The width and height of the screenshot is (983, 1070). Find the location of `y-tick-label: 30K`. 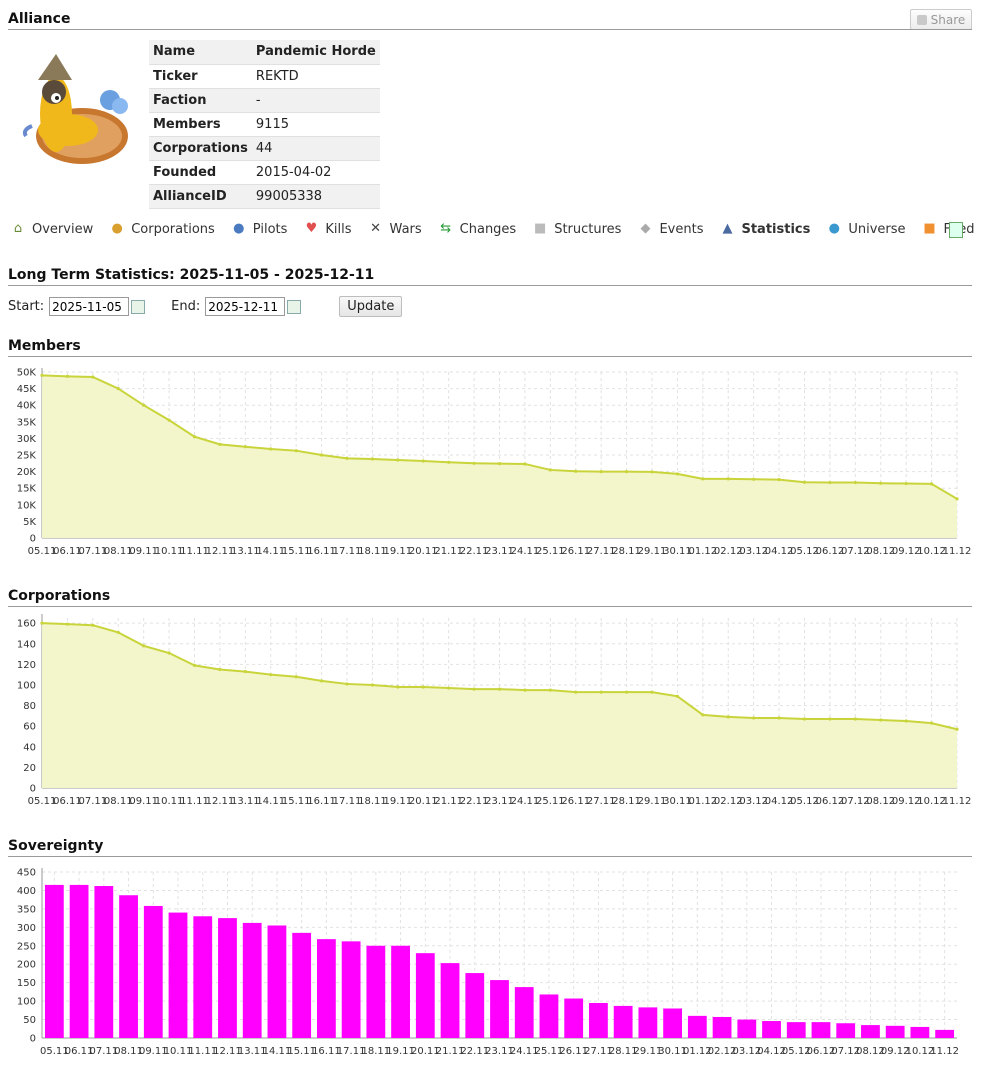

y-tick-label: 30K is located at coordinates (27, 439).